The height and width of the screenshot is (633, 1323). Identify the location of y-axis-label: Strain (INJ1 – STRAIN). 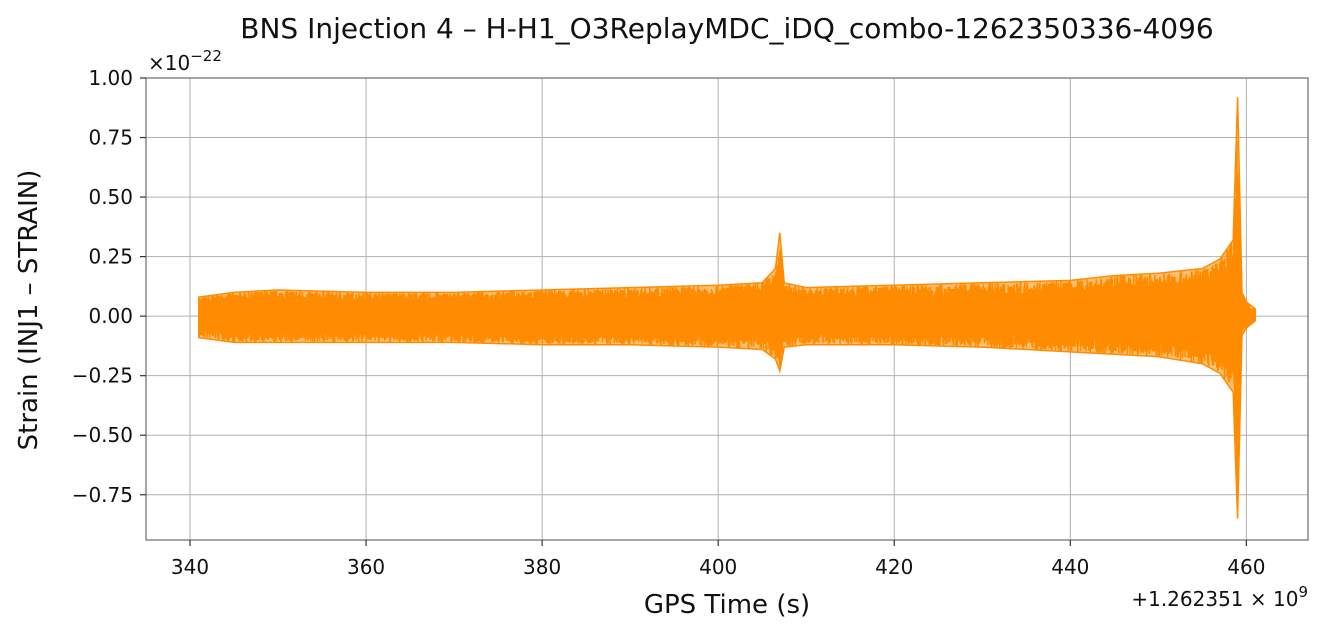
(29, 310).